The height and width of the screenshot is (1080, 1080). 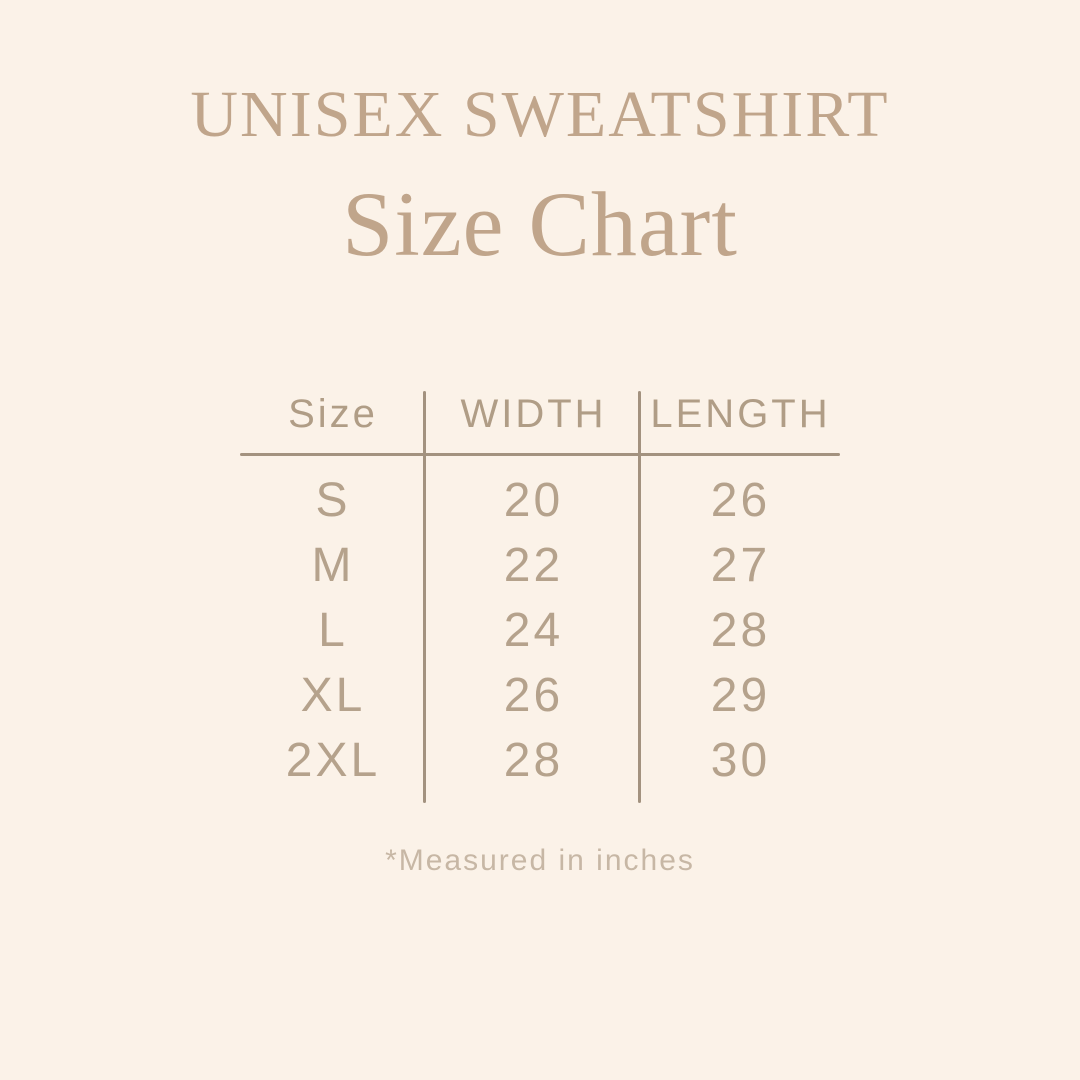 What do you see at coordinates (740, 565) in the screenshot?
I see `length-cell: 27` at bounding box center [740, 565].